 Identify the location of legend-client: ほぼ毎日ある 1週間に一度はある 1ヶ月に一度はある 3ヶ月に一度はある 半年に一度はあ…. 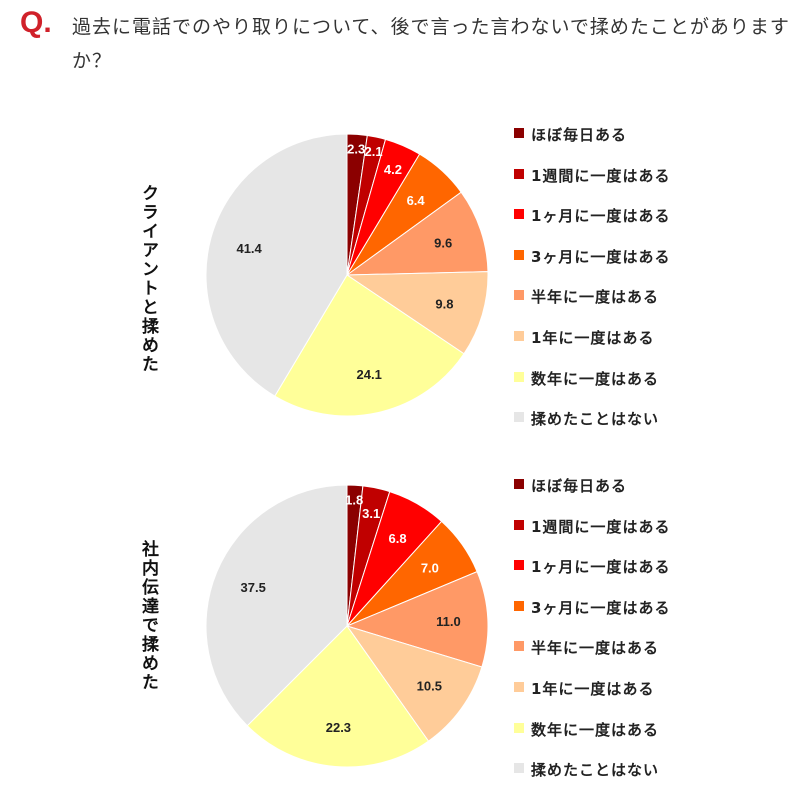
(592, 286).